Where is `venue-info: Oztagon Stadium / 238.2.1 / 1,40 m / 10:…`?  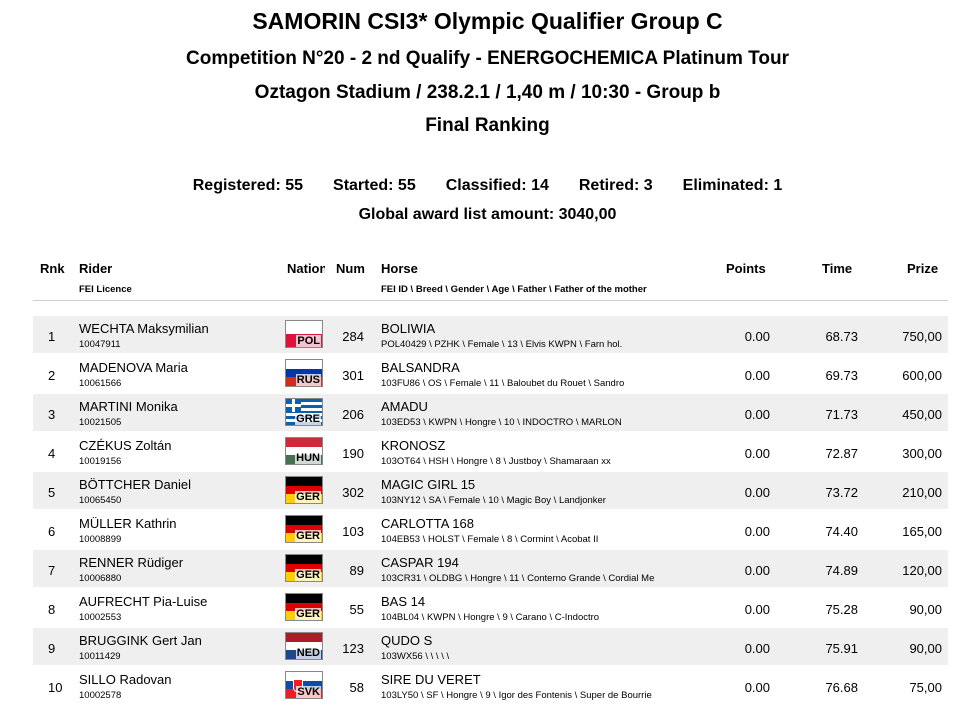 venue-info: Oztagon Stadium / 238.2.1 / 1,40 m / 10:… is located at coordinates (487, 92).